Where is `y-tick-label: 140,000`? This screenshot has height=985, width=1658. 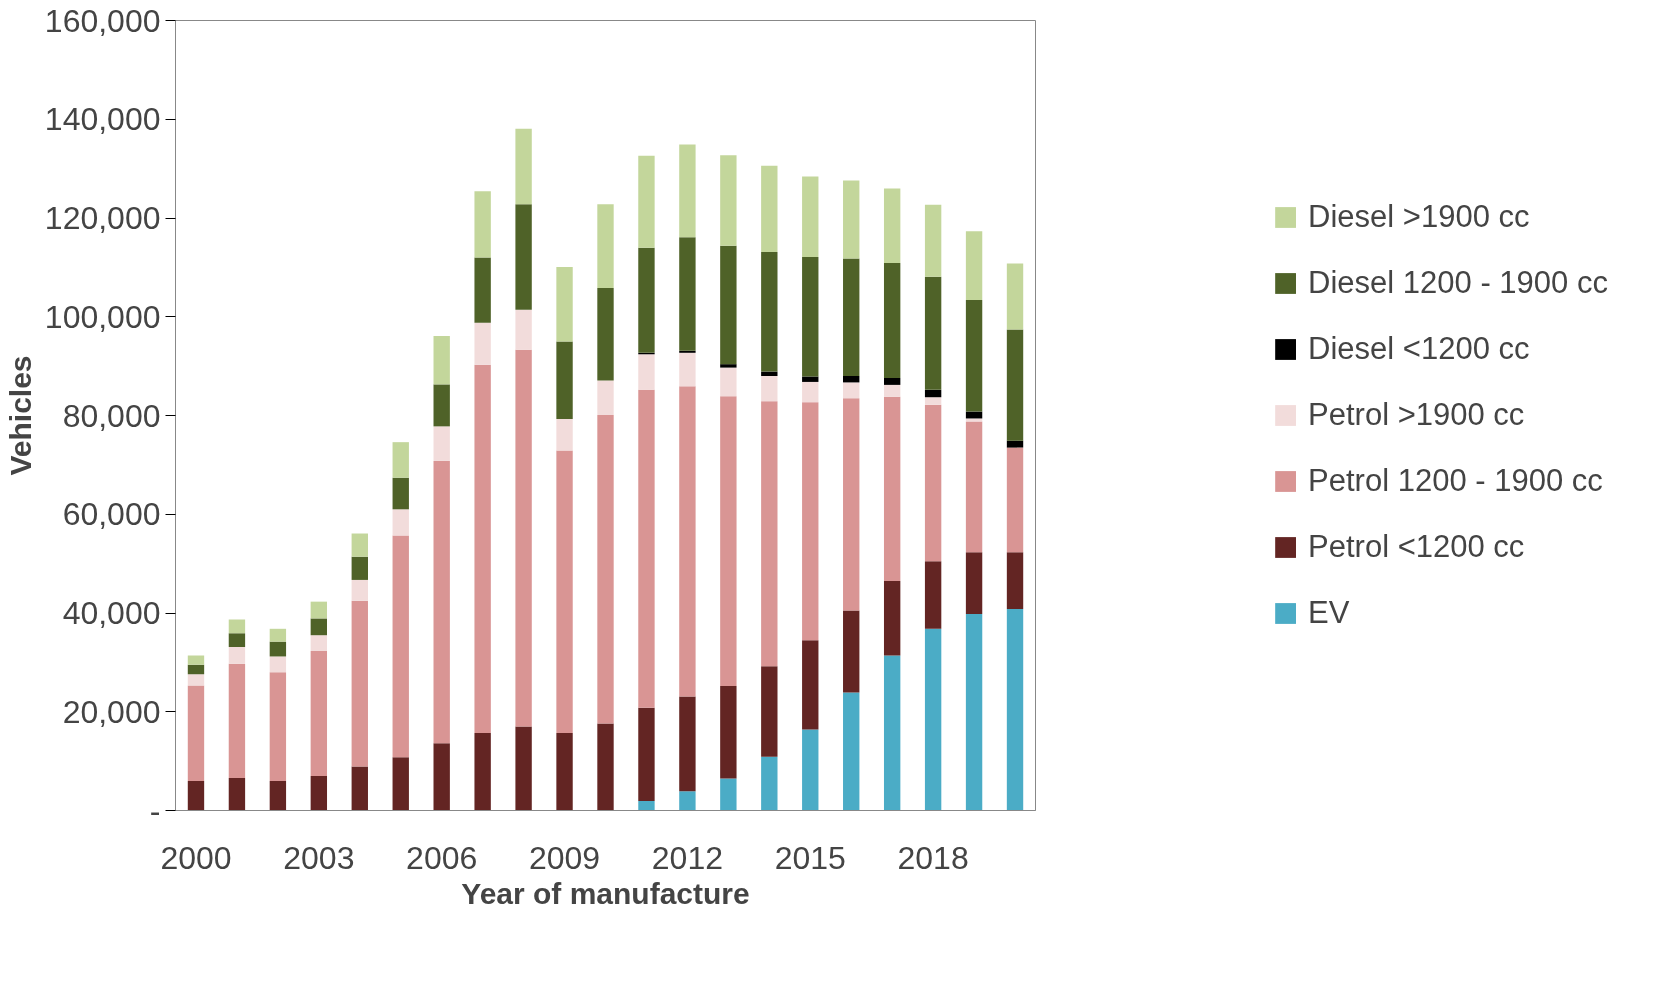 y-tick-label: 140,000 is located at coordinates (102, 119).